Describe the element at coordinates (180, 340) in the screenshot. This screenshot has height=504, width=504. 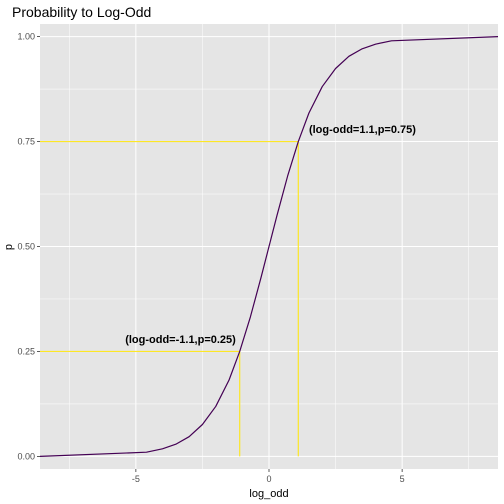
I see `annotation-label: (log-odd=-1.1,p=0.25)` at that location.